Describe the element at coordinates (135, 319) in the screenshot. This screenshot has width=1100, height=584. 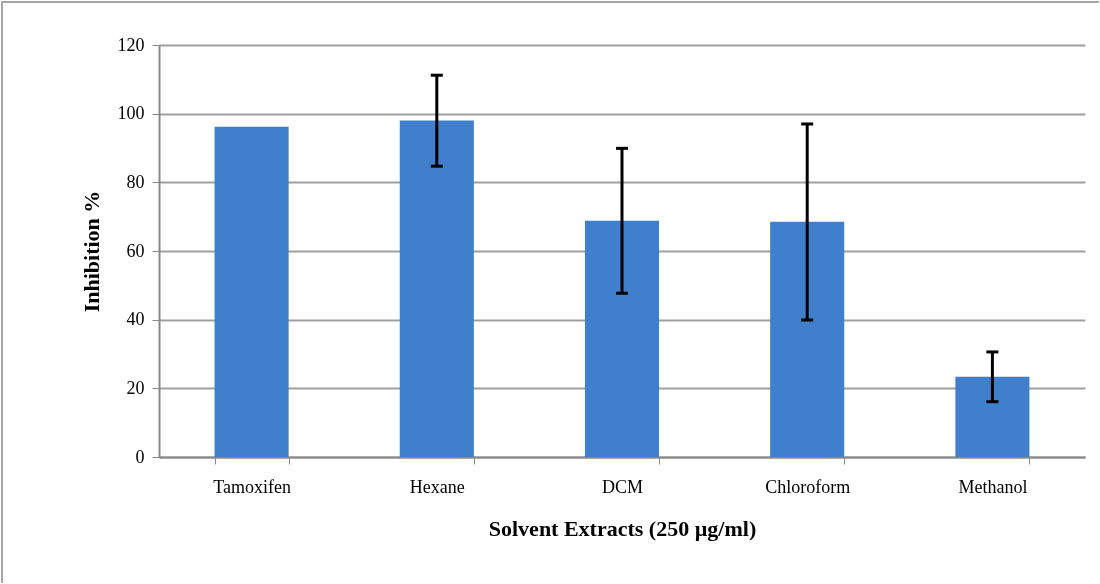
I see `y-tick-label: 40` at that location.